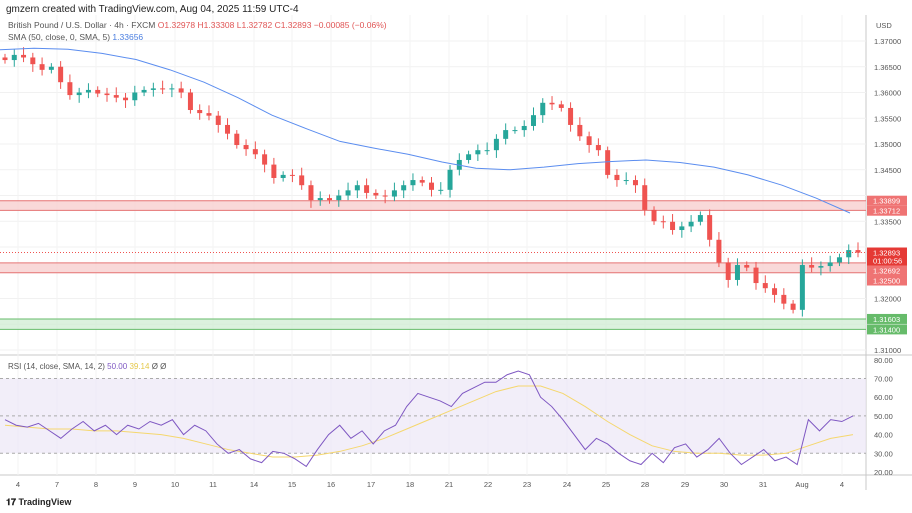 Image resolution: width=912 pixels, height=513 pixels. Describe the element at coordinates (887, 261) in the screenshot. I see `last-price-label: 01:00:56` at that location.